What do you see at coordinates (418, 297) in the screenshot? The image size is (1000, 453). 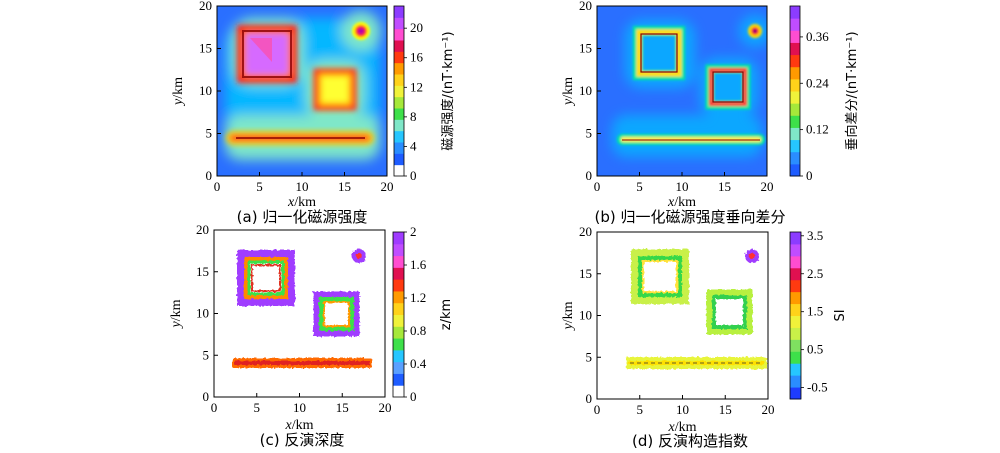 I see `colorbar-tick-label: 1.2` at bounding box center [418, 297].